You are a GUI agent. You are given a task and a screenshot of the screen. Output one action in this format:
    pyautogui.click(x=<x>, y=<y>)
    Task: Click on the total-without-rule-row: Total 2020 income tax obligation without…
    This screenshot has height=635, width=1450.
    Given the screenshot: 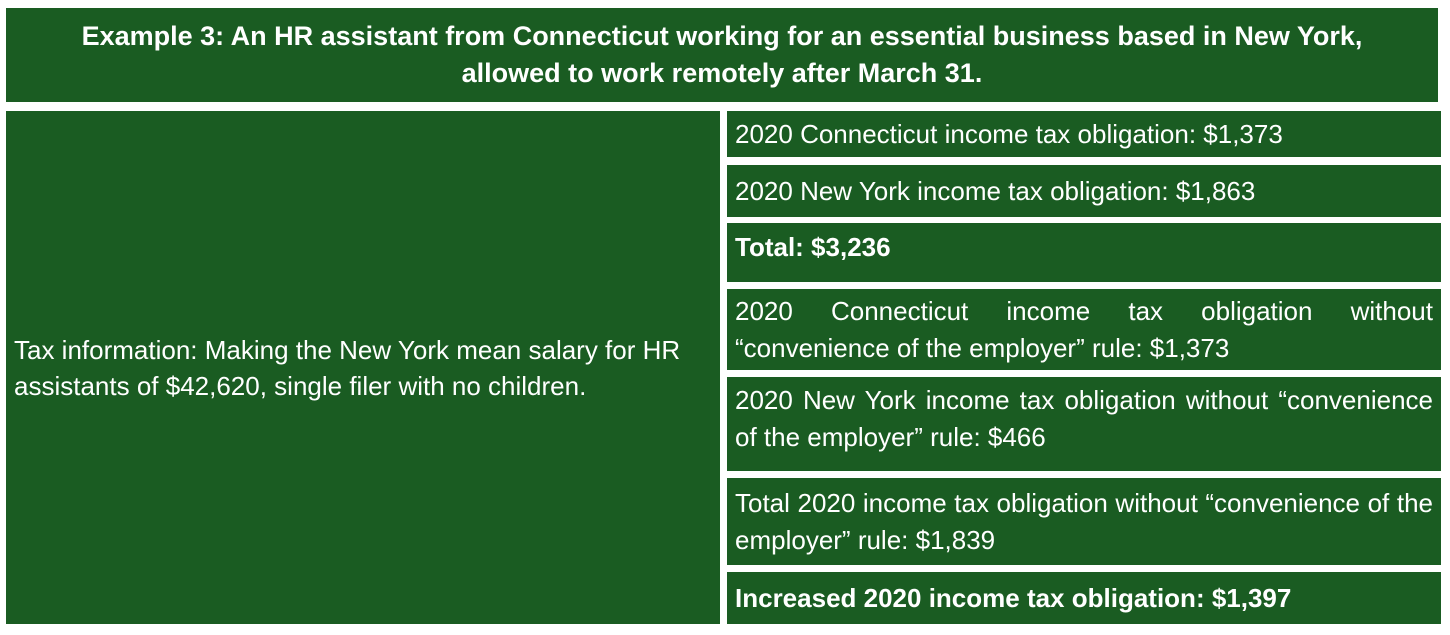 What is the action you would take?
    pyautogui.click(x=1084, y=521)
    